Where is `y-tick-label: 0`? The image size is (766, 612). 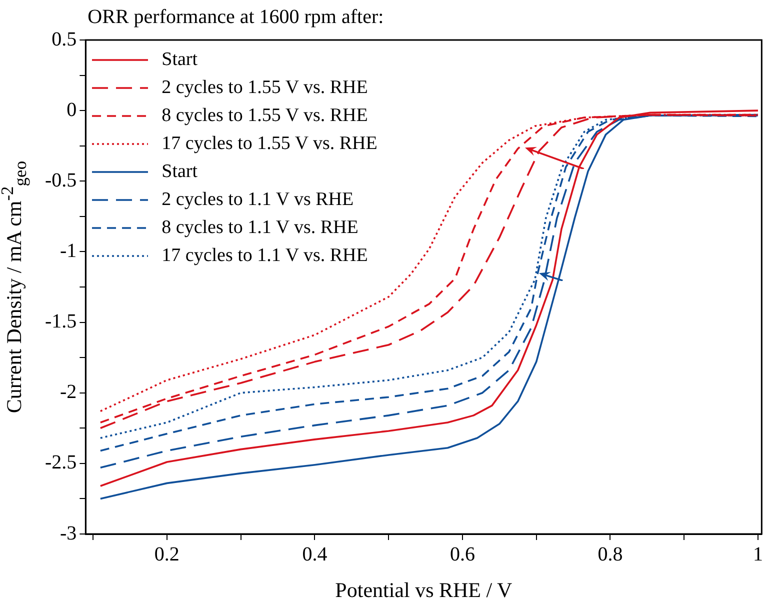 y-tick-label: 0 is located at coordinates (71, 109).